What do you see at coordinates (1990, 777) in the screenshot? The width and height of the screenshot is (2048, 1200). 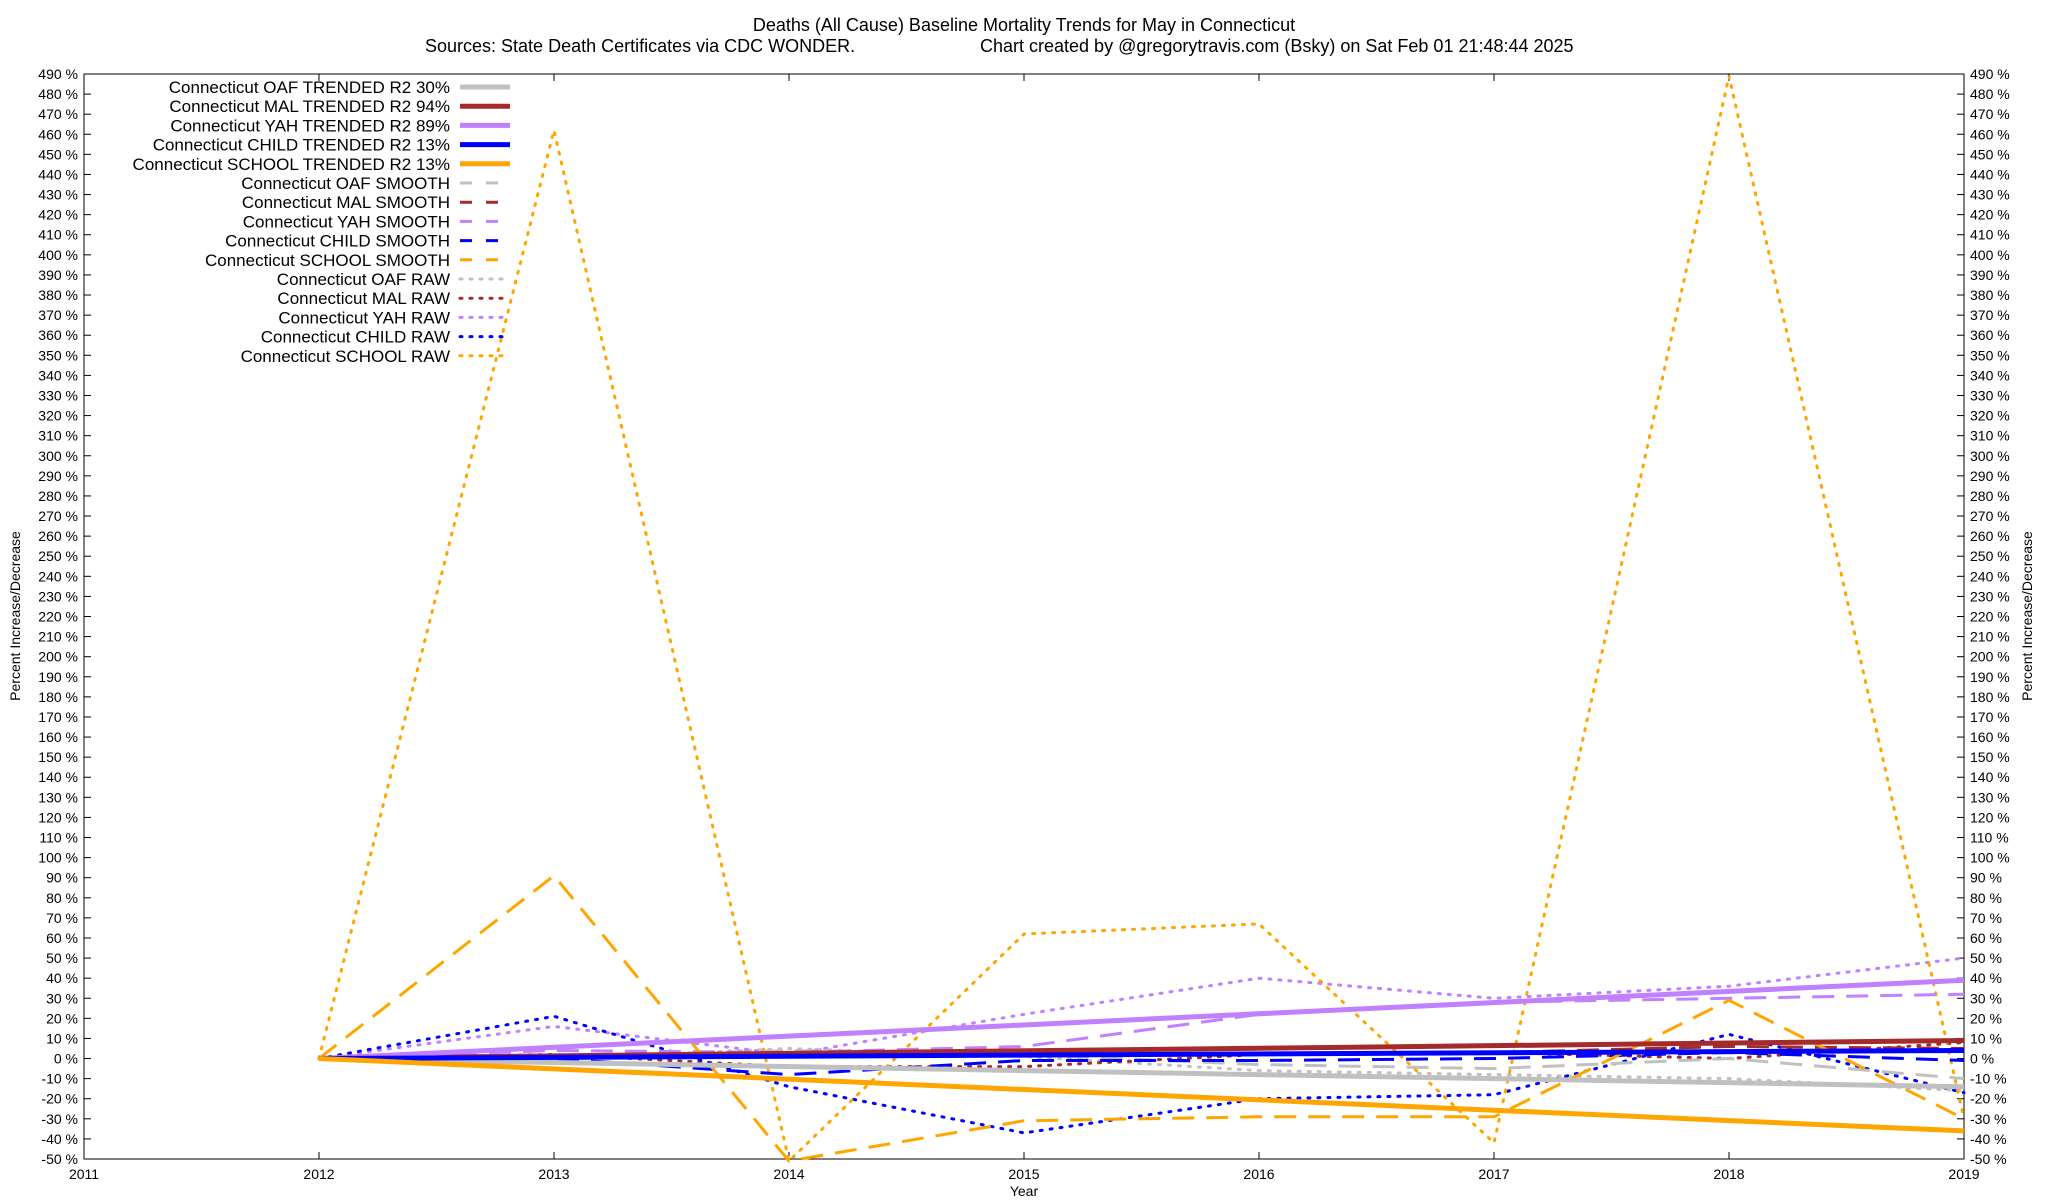 I see `y-tick-label-right: 140 %` at bounding box center [1990, 777].